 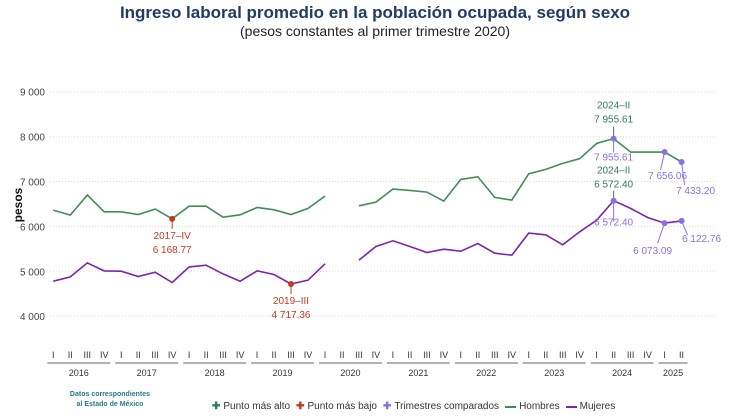 I want to click on x-year-label: 2019, so click(x=283, y=373).